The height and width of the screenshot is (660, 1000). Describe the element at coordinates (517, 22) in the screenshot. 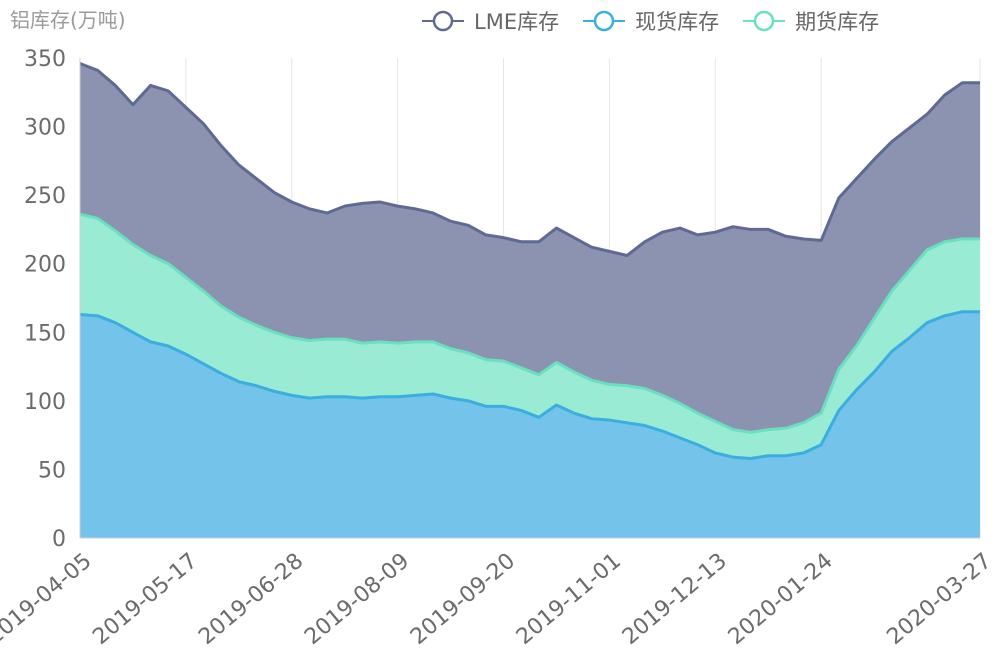

I see `legend-label: LME库存` at that location.